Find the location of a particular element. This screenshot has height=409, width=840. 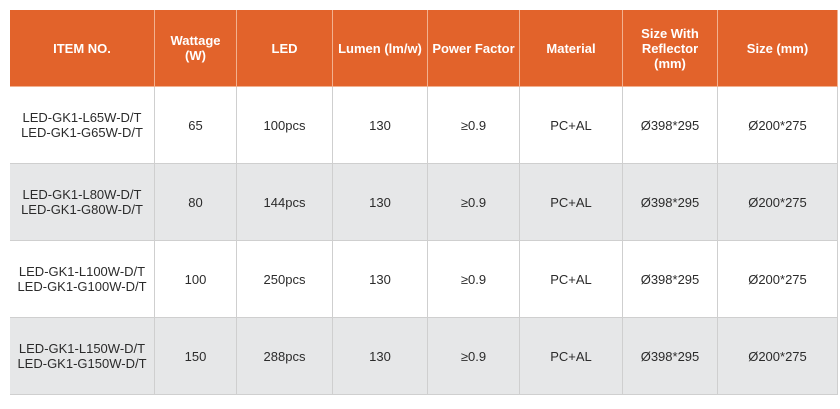

header-cell: Material is located at coordinates (571, 48).